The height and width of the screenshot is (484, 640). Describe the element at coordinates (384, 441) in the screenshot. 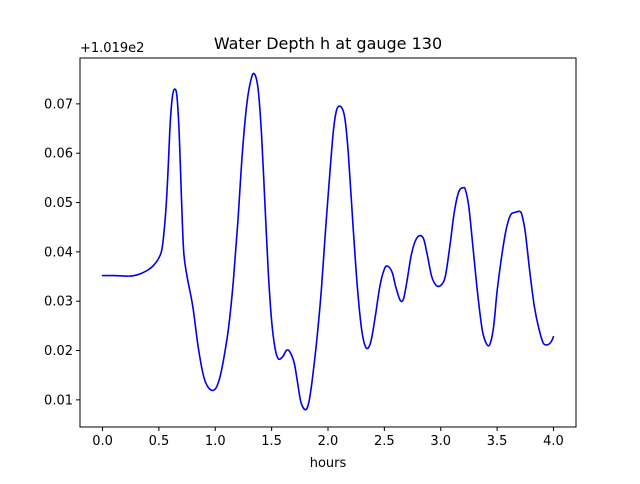

I see `x-tick-label: 2.5` at that location.